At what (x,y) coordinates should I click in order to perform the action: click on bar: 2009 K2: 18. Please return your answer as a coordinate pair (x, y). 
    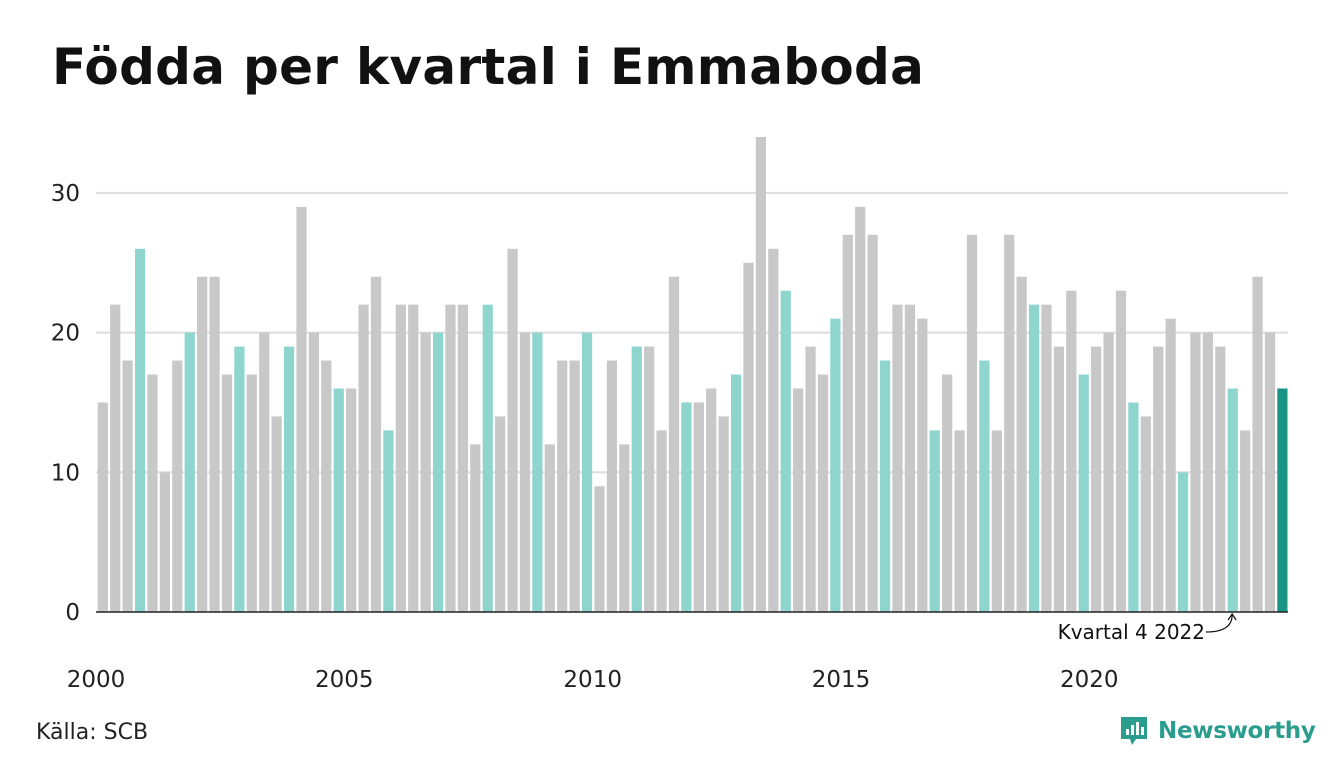
    Looking at the image, I should click on (562, 486).